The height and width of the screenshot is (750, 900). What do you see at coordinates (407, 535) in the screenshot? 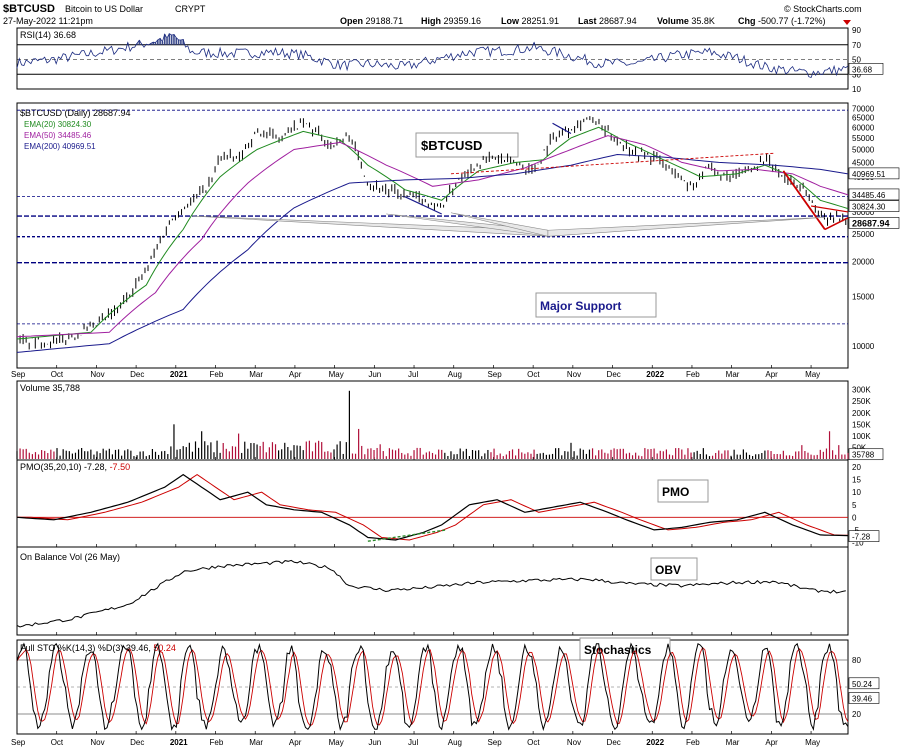
I see `pmo-positive-divergence` at bounding box center [407, 535].